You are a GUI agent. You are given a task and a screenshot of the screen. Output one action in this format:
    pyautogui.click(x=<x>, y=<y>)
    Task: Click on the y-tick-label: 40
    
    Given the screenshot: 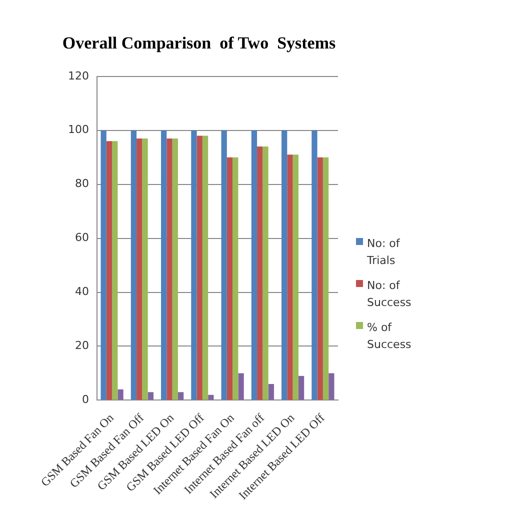 What is the action you would take?
    pyautogui.click(x=81, y=291)
    